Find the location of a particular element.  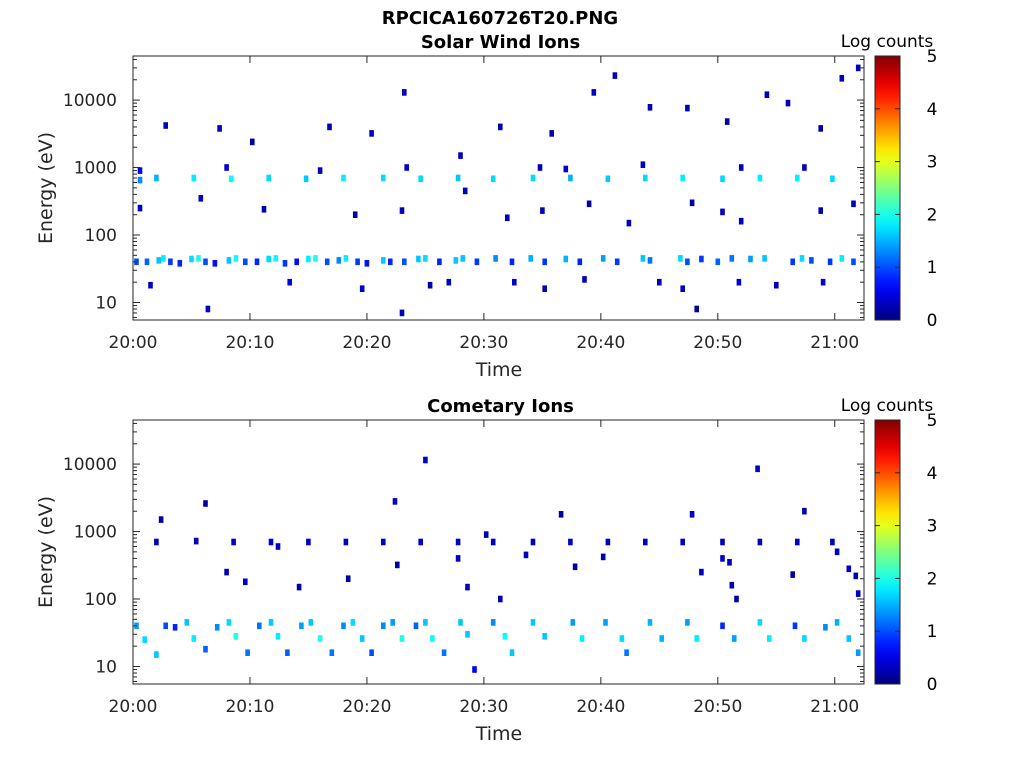

colorbar-tick-label: 5 is located at coordinates (932, 421).